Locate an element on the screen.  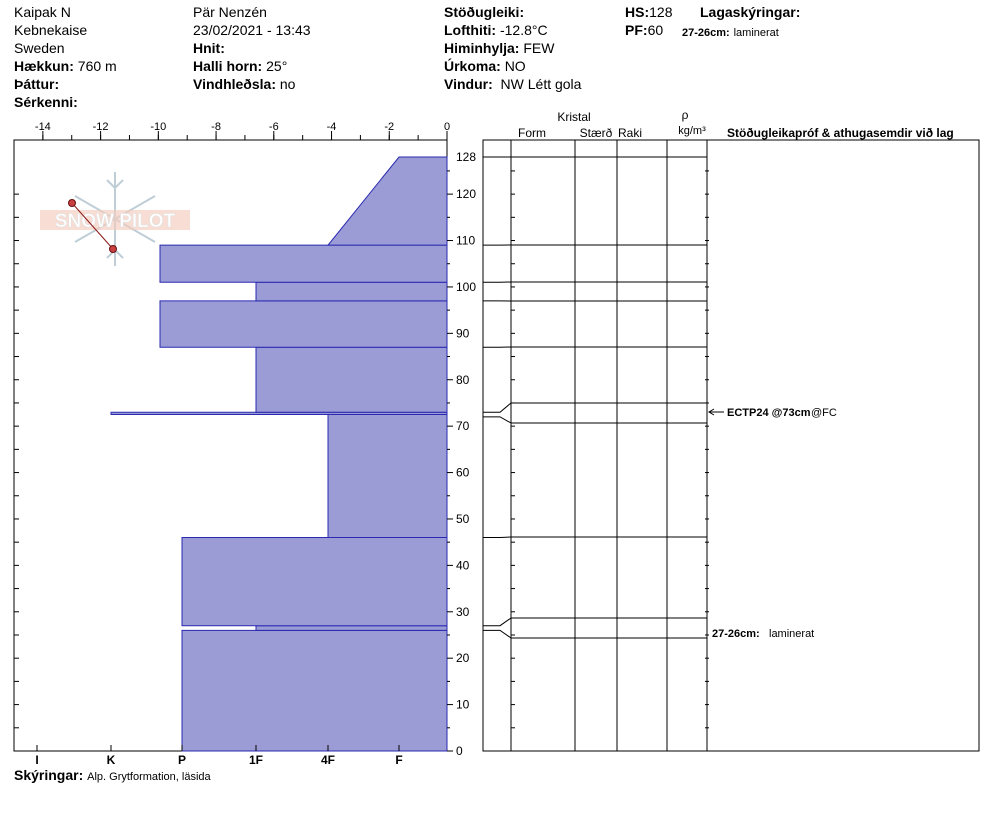
coords-label: Hnit: is located at coordinates (209, 48).